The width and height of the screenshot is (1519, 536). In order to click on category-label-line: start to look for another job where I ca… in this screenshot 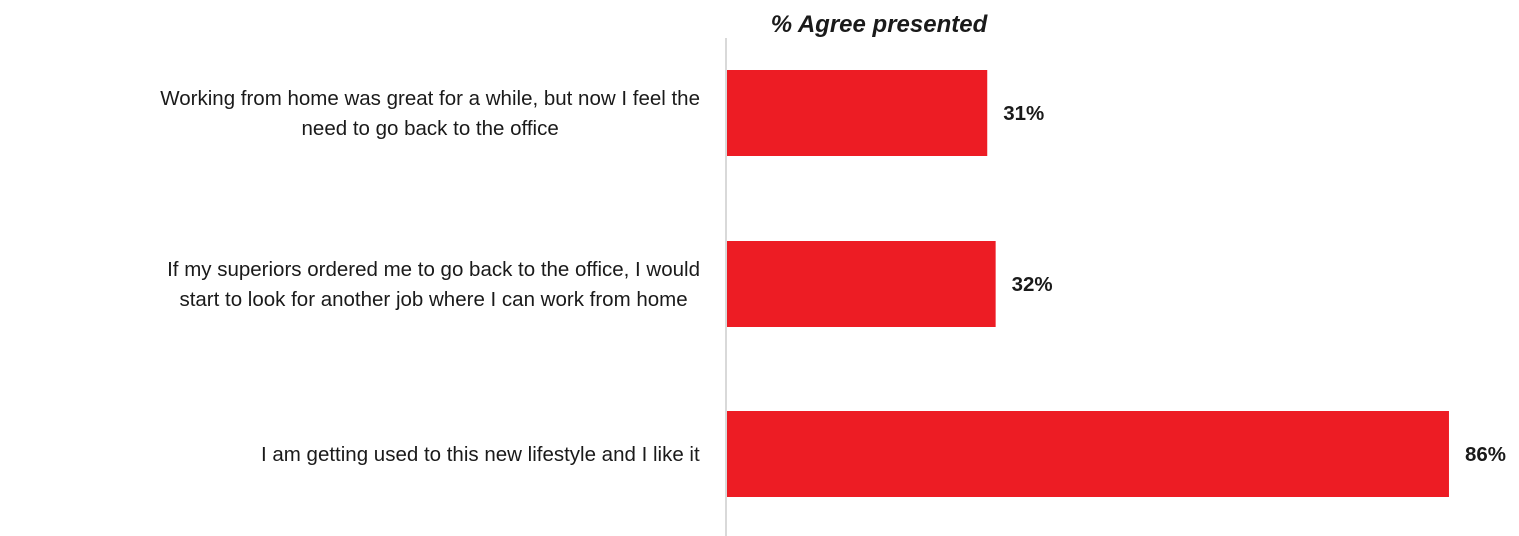, I will do `click(433, 299)`.